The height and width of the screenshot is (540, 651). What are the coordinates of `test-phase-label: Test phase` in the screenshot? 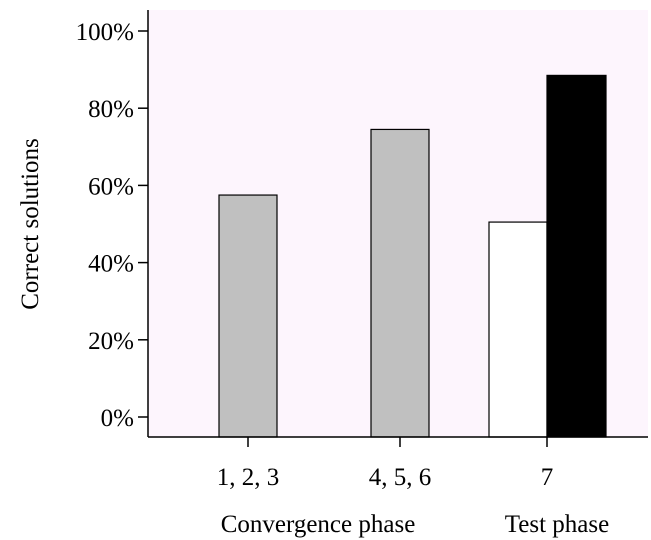 It's located at (557, 524).